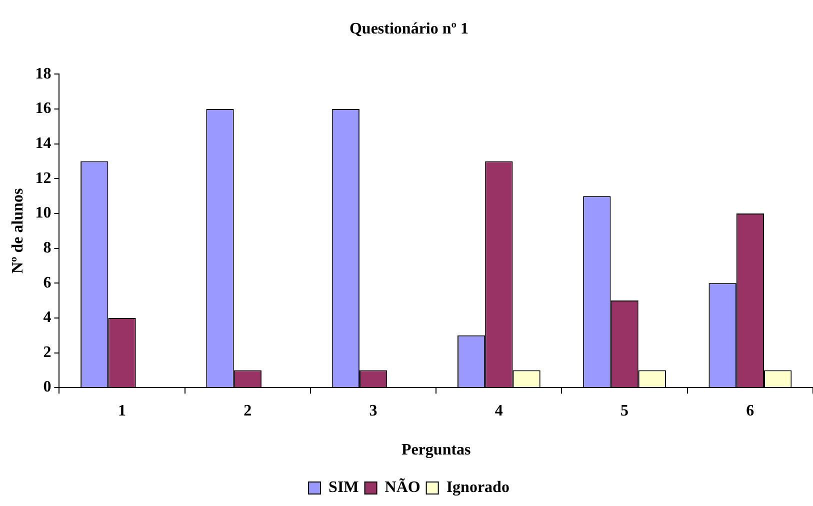 Image resolution: width=813 pixels, height=506 pixels. Describe the element at coordinates (436, 450) in the screenshot. I see `x-axis-title: Perguntas` at that location.